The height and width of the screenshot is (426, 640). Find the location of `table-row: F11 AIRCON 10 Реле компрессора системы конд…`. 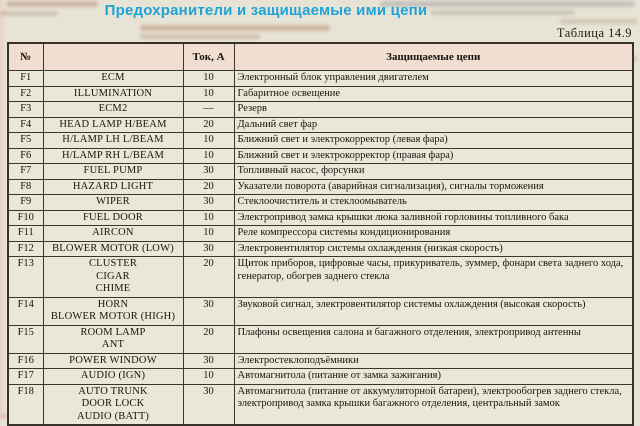

table-row: F11 AIRCON 10 Реле компрессора системы конд… is located at coordinates (320, 233).